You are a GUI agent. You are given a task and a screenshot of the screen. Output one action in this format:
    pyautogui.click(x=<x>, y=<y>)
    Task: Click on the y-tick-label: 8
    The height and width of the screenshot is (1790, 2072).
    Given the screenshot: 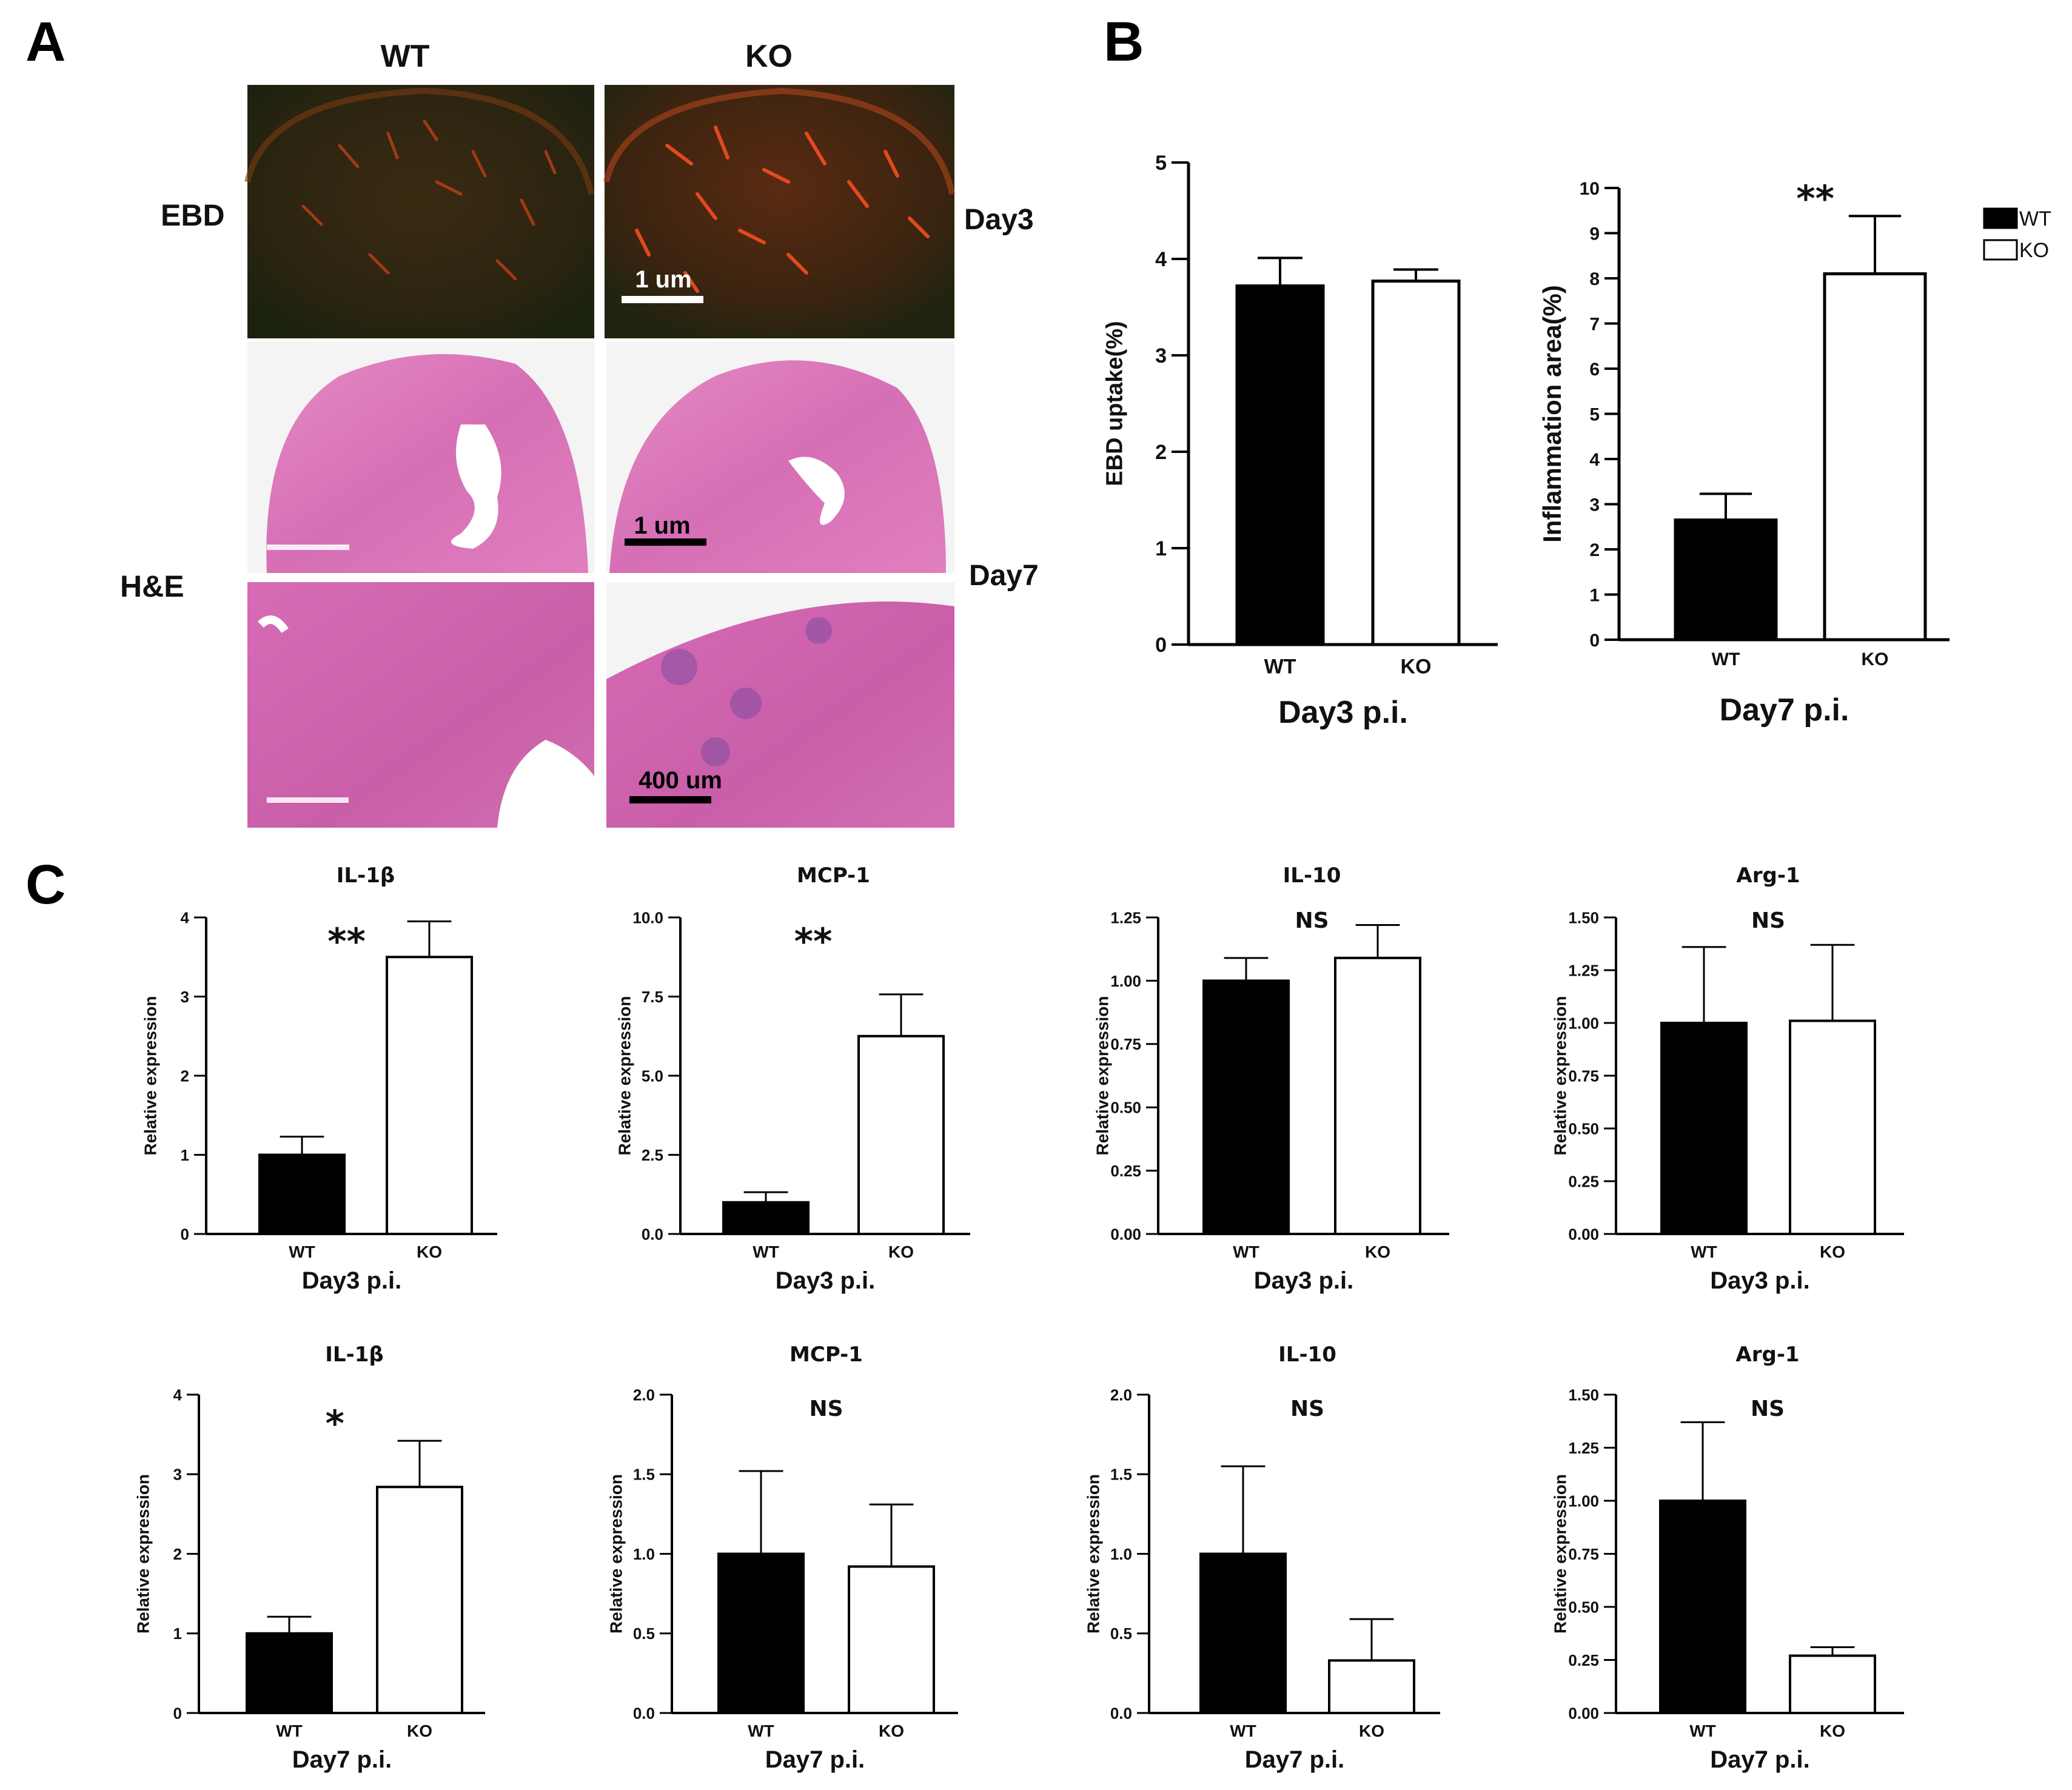 What is the action you would take?
    pyautogui.click(x=1594, y=279)
    